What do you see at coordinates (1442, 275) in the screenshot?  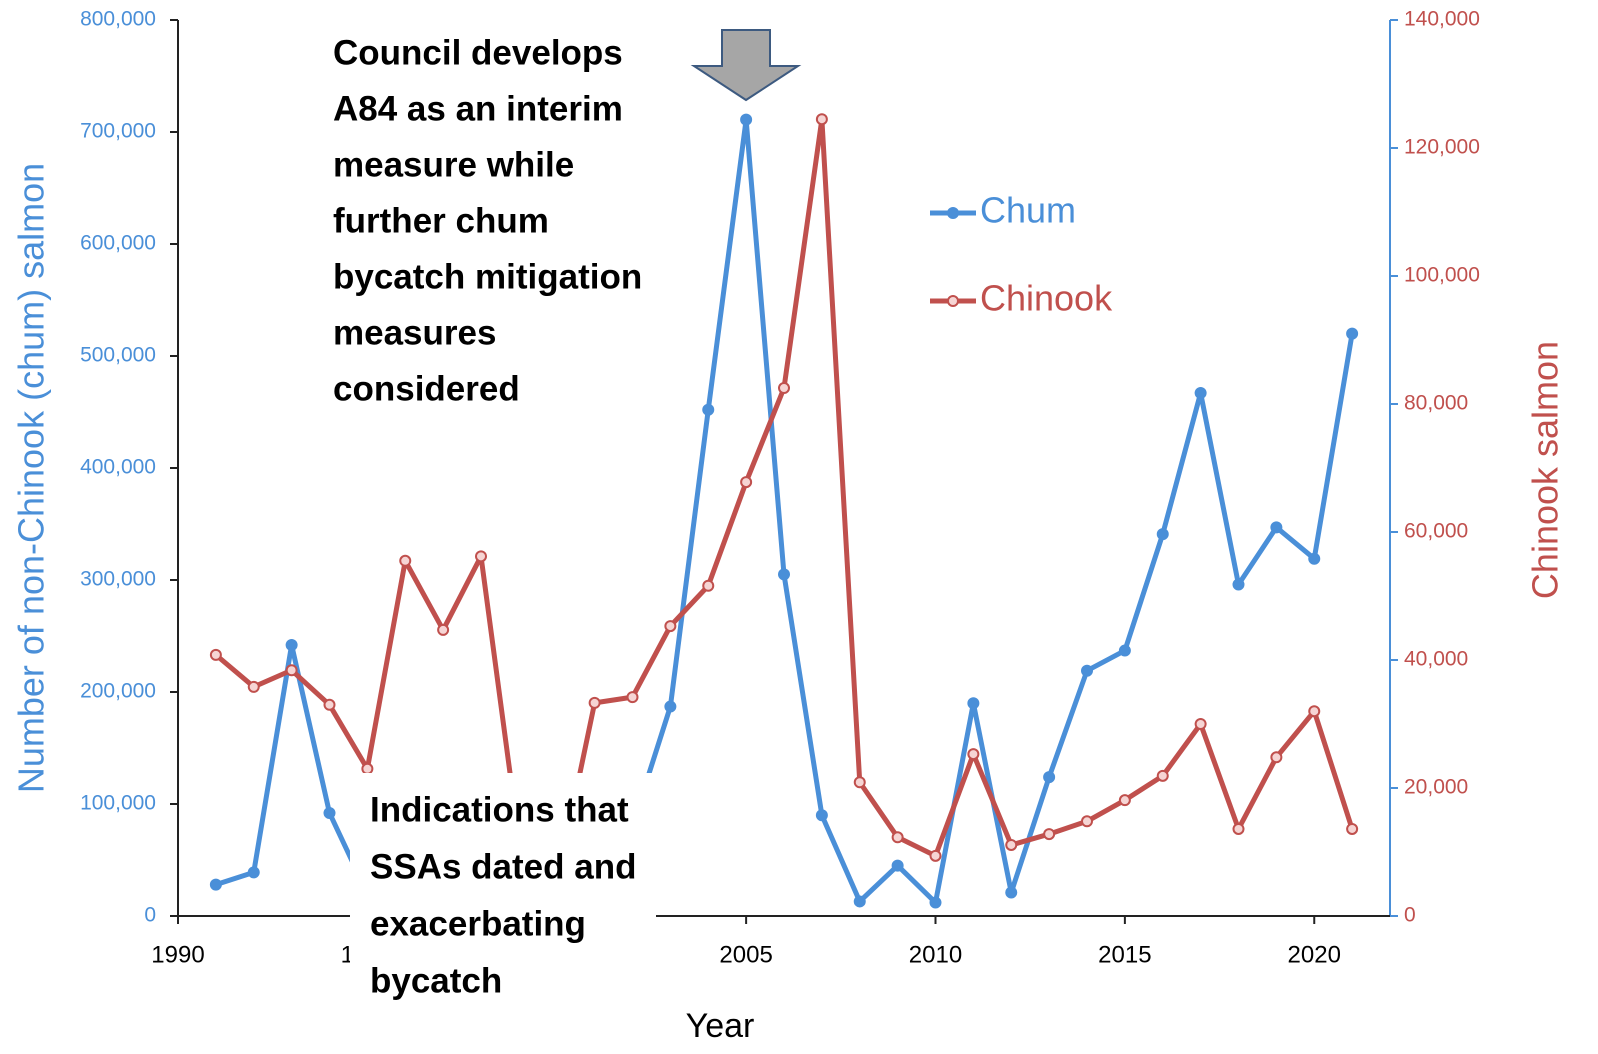 I see `y2-tick-label: 100,000` at bounding box center [1442, 275].